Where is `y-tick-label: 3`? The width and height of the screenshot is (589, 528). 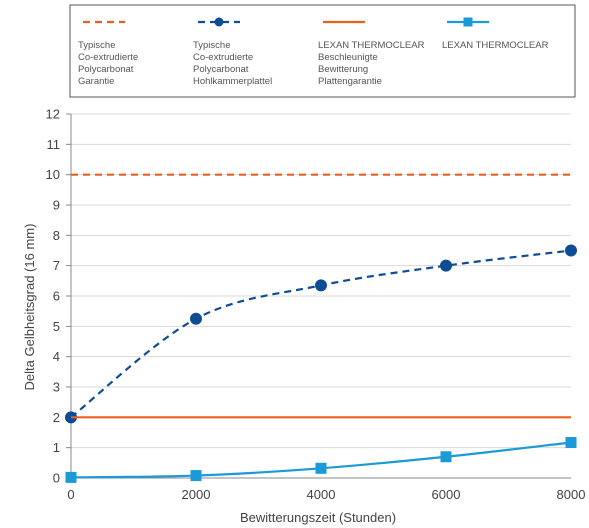 y-tick-label: 3 is located at coordinates (56, 387).